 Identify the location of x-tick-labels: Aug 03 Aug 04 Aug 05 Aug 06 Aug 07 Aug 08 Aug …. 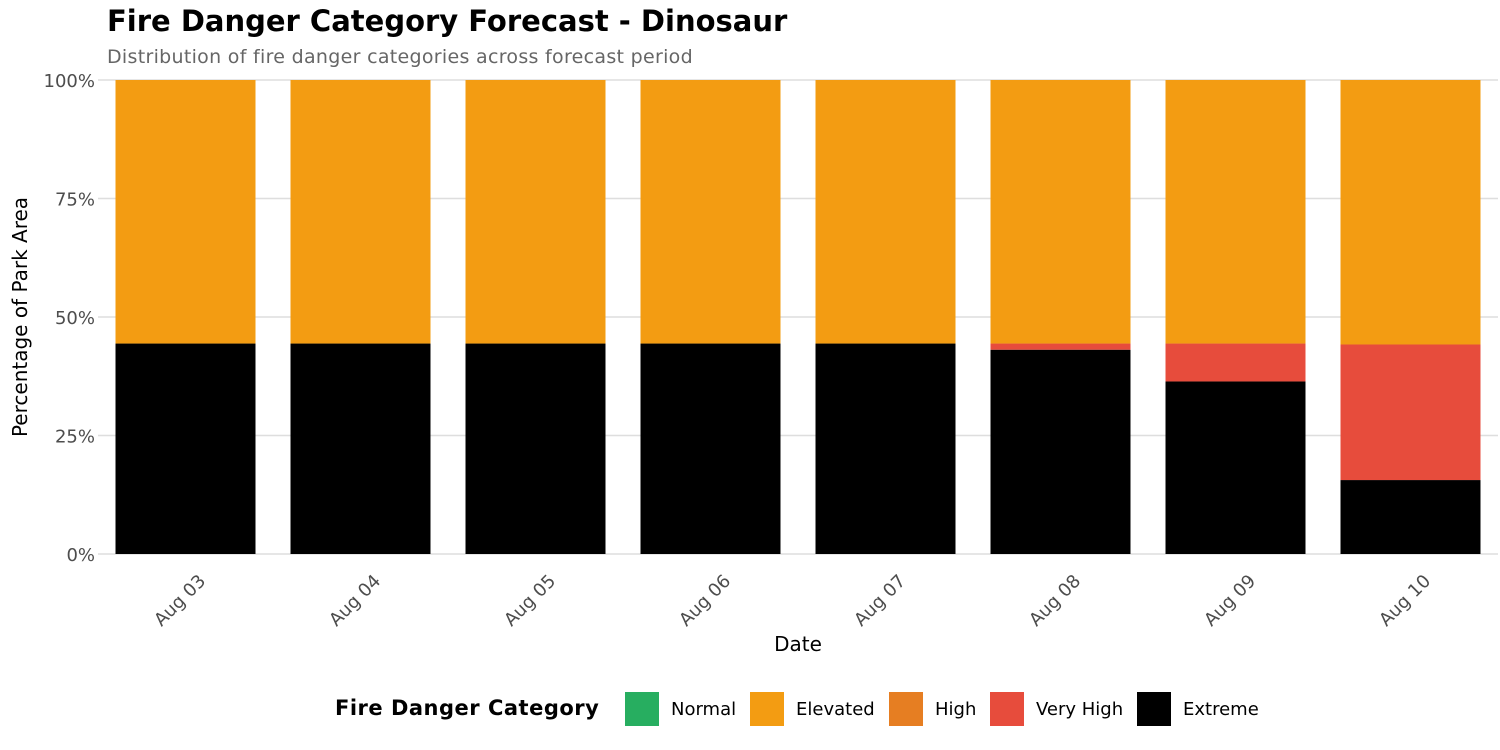
(792, 601).